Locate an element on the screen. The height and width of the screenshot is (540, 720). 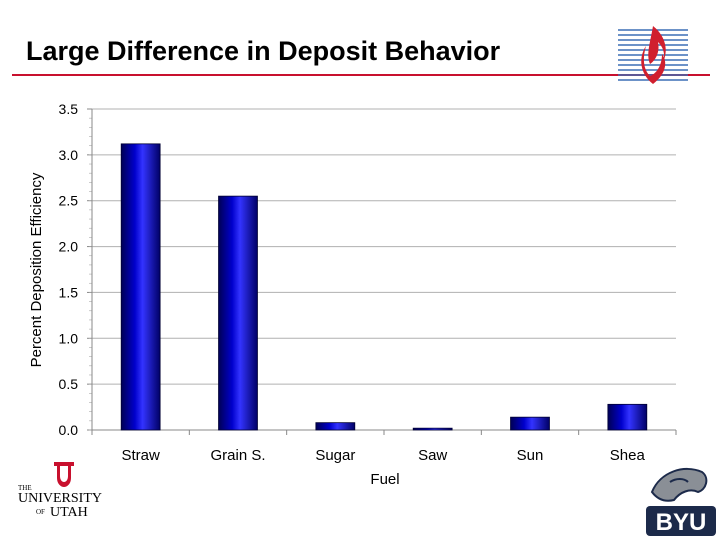
x-tick-label: Grain S. is located at coordinates (237, 455).